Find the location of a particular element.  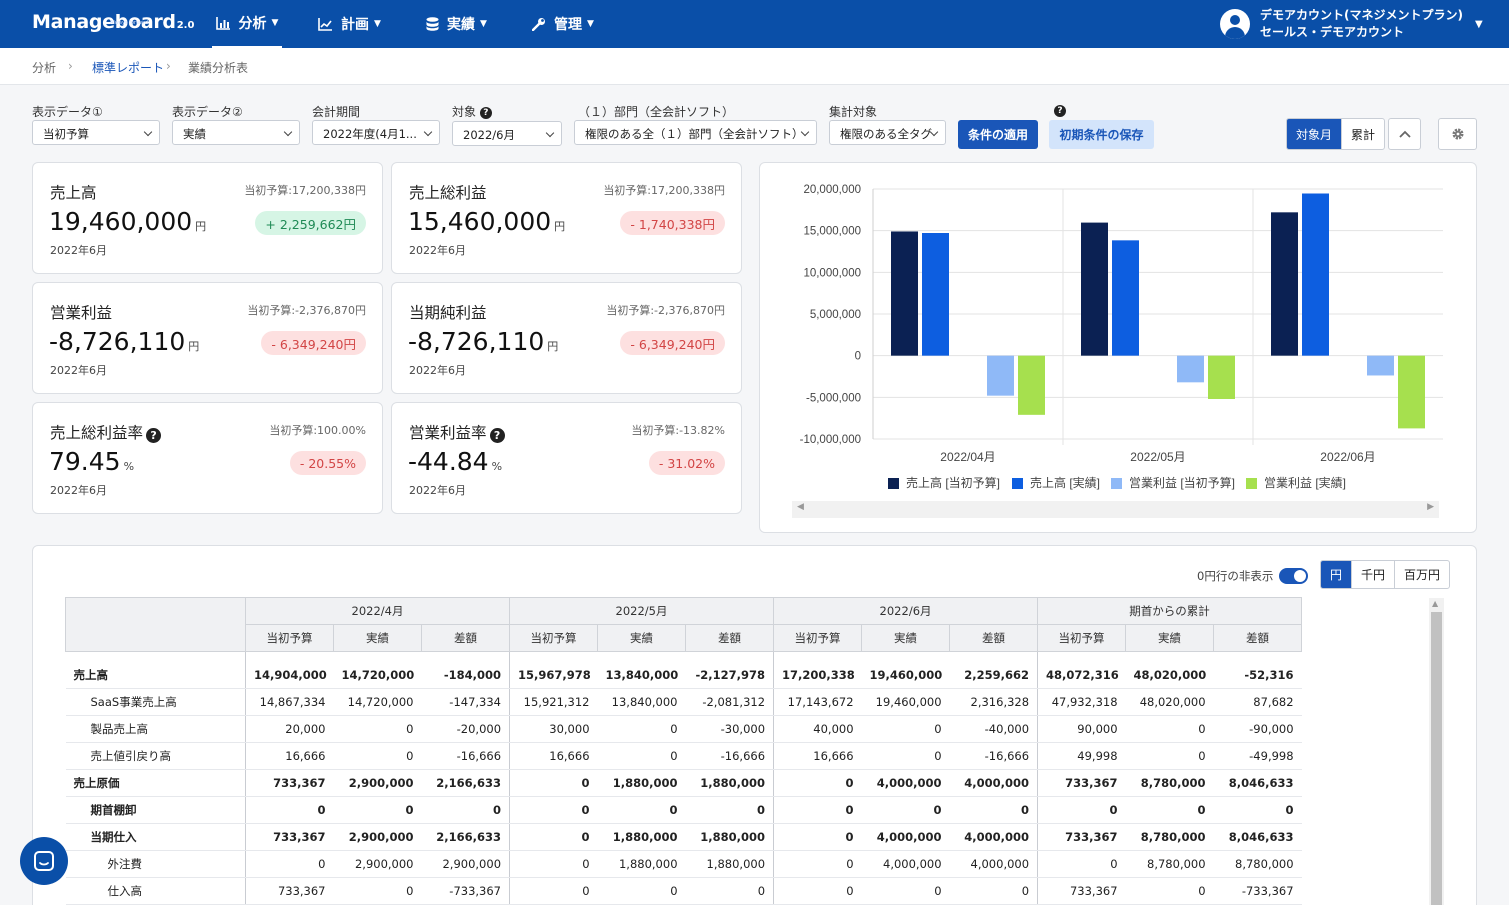

unit-million-yen: 百万円 is located at coordinates (1421, 574).